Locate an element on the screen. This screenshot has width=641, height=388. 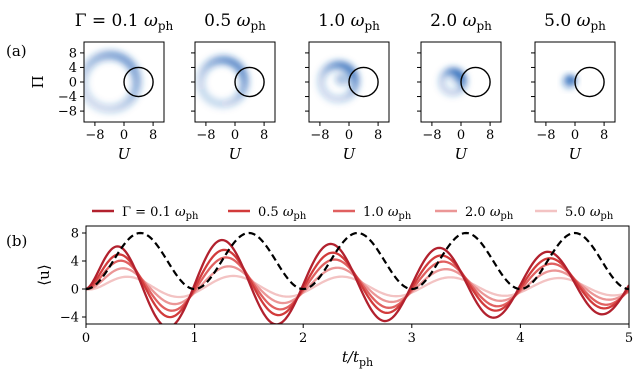
legend: Γ = 0.1 ωph 0.5 ωph 1.0 ωph 2.0 ωph 5.0 ωph is located at coordinates (353, 213).